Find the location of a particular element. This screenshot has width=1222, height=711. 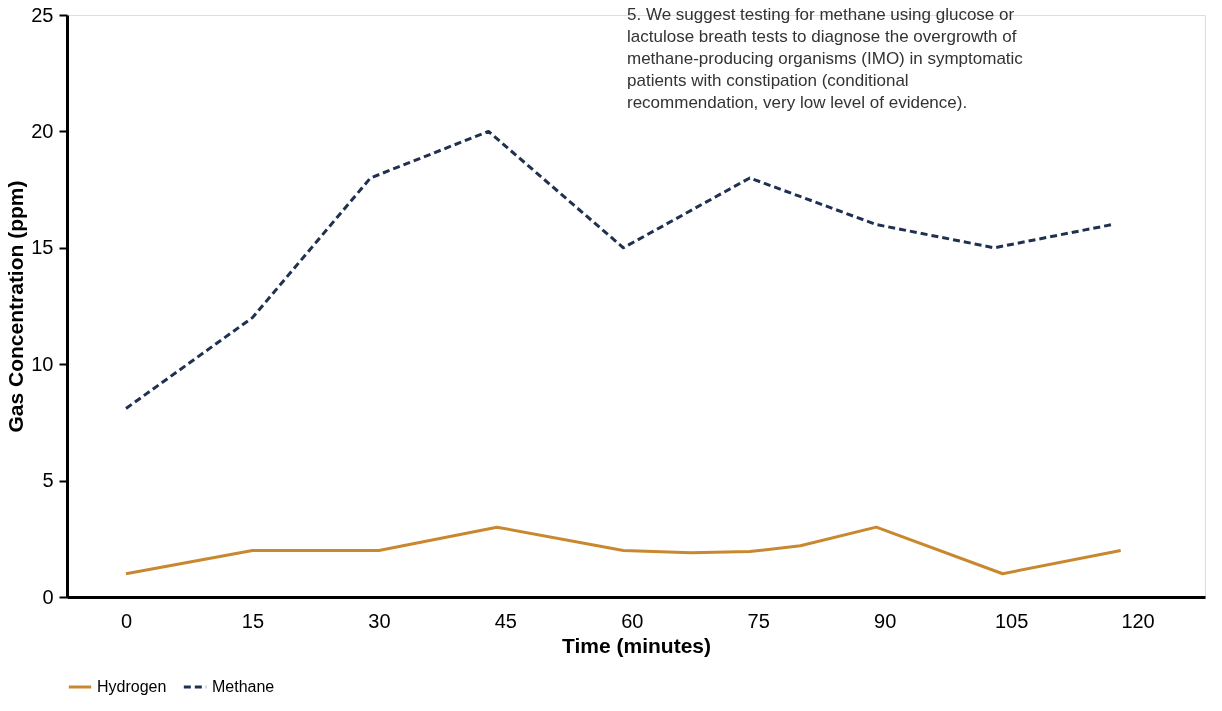

y-axis-title: Gas Concentration (ppm) is located at coordinates (16, 306).